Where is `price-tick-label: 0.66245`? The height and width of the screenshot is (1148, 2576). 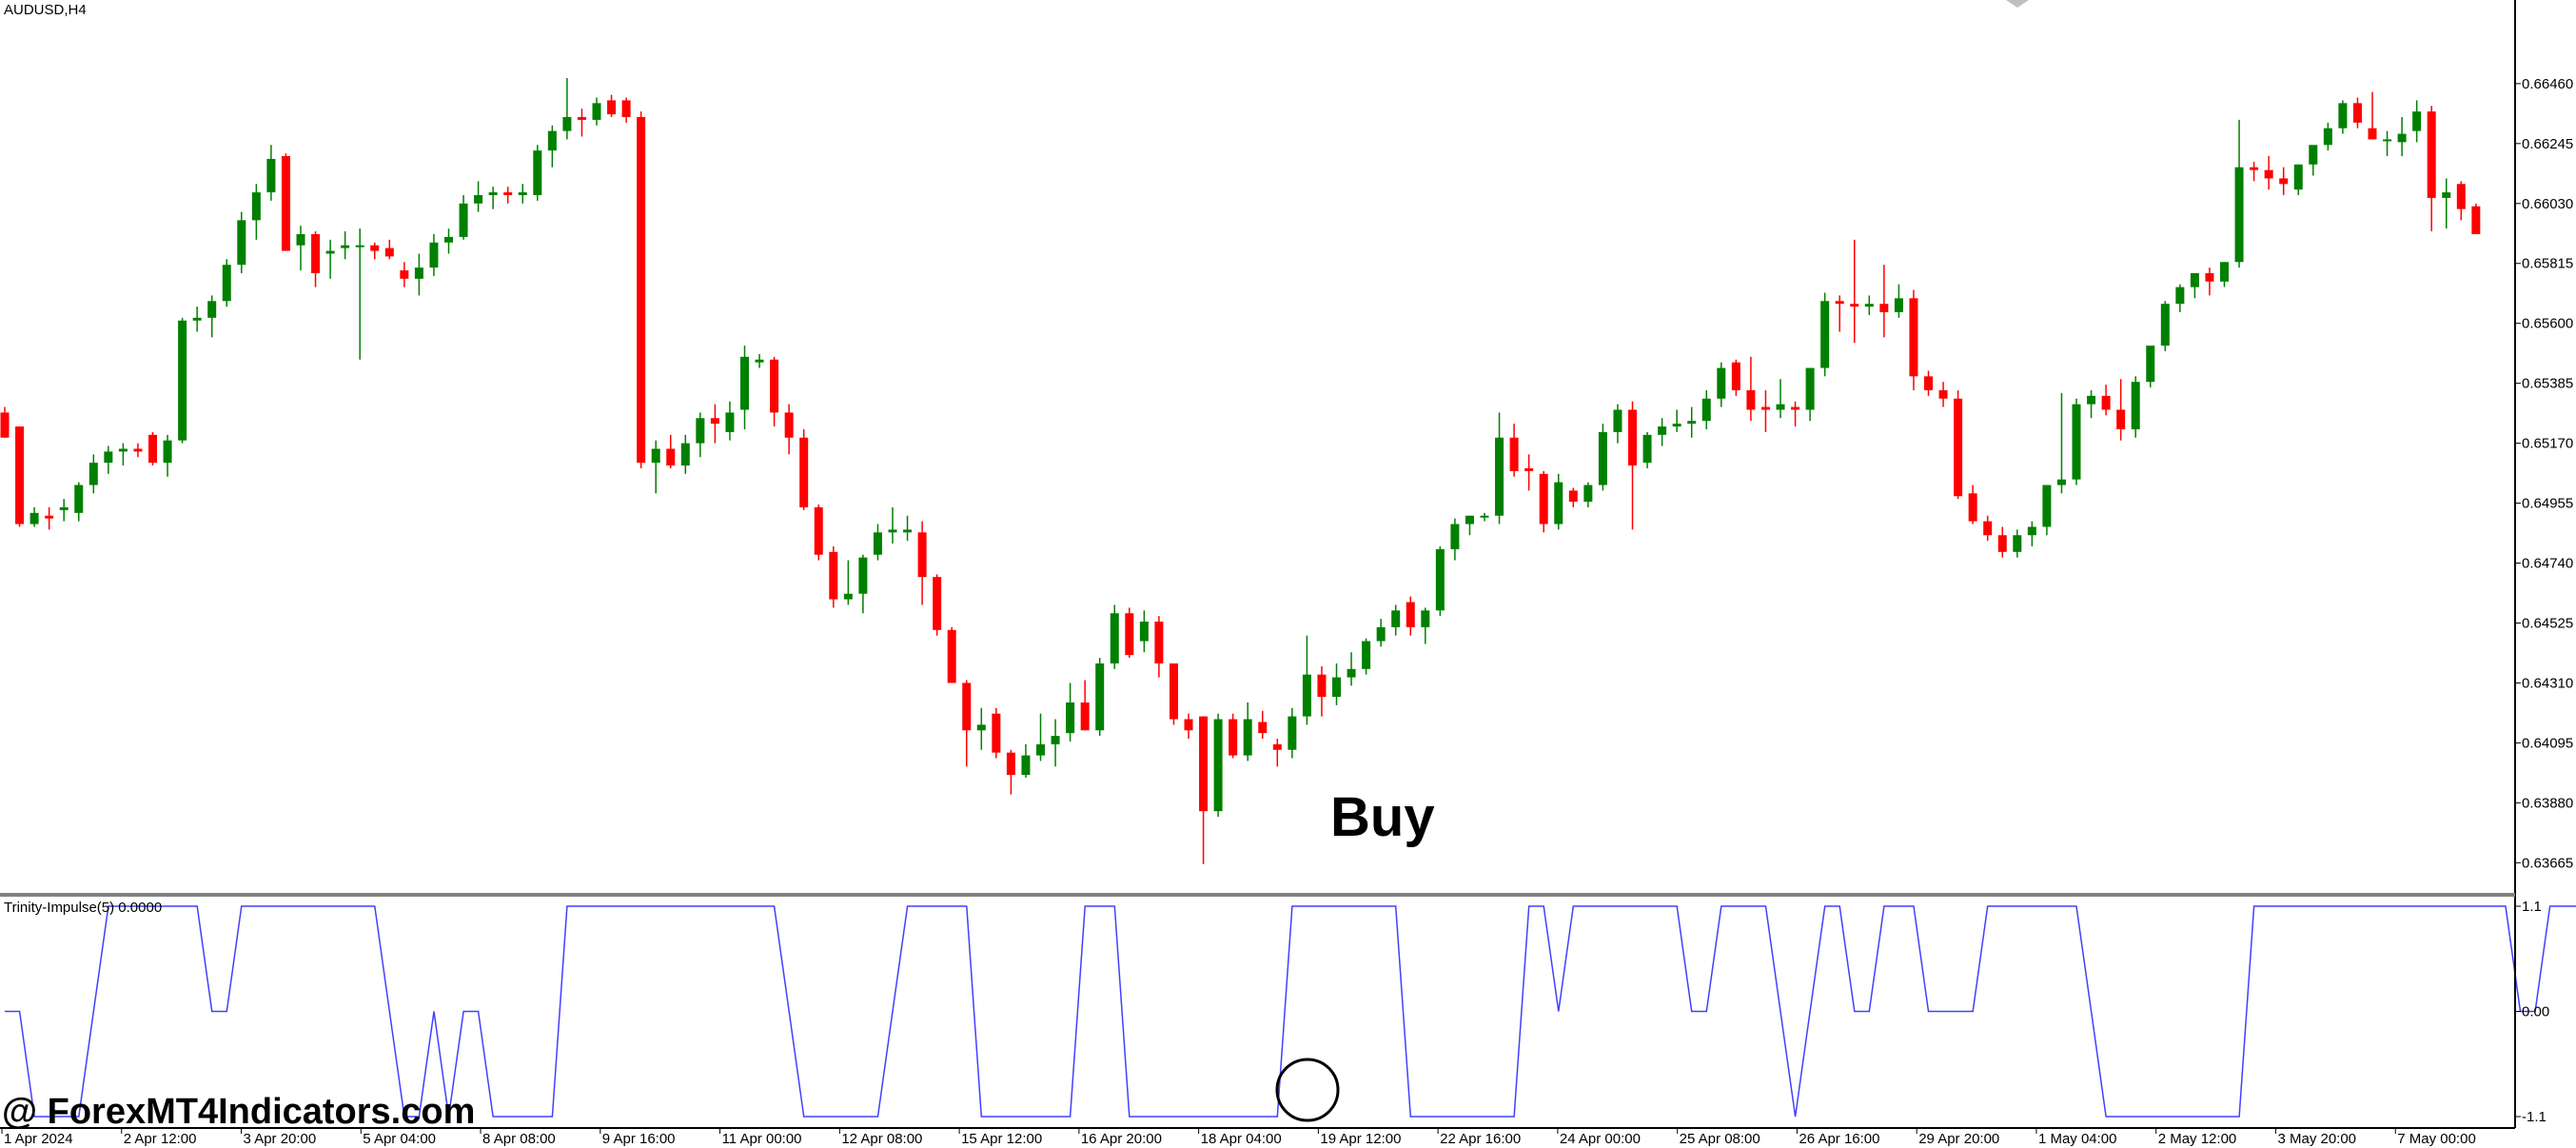 price-tick-label: 0.66245 is located at coordinates (2547, 144).